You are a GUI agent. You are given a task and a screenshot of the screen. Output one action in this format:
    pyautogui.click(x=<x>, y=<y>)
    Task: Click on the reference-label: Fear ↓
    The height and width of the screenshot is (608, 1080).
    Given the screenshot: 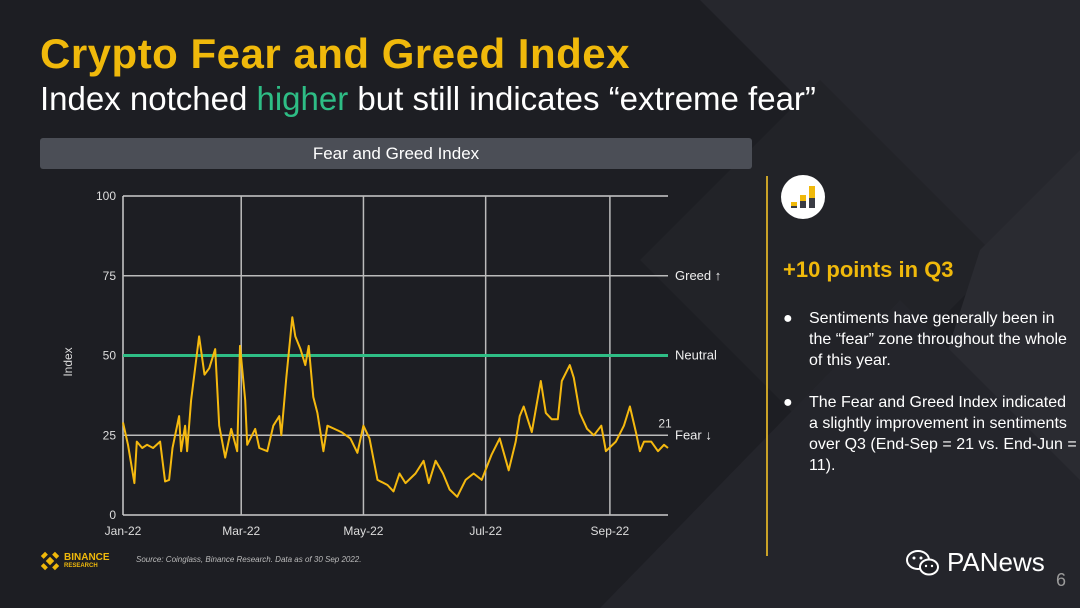 What is the action you would take?
    pyautogui.click(x=693, y=434)
    